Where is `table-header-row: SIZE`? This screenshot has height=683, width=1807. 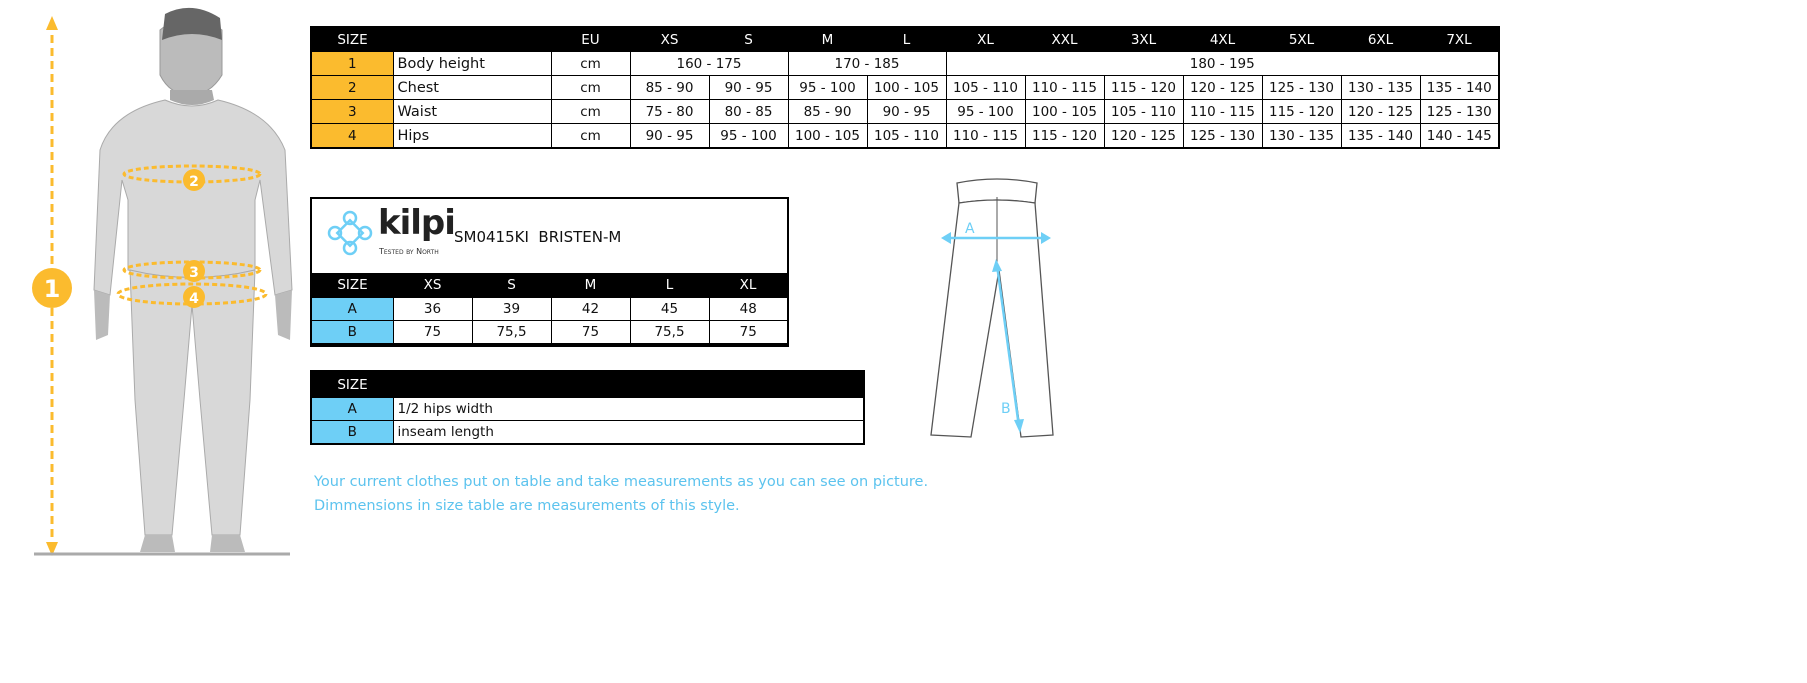 table-header-row: SIZE is located at coordinates (587, 384).